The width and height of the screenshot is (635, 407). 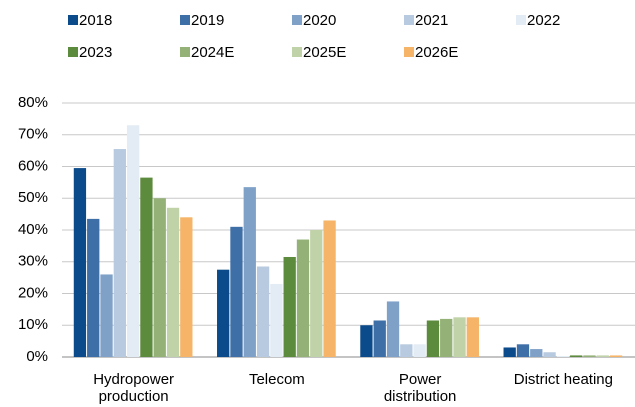 I want to click on y-tick-label: 0%, so click(x=37, y=356).